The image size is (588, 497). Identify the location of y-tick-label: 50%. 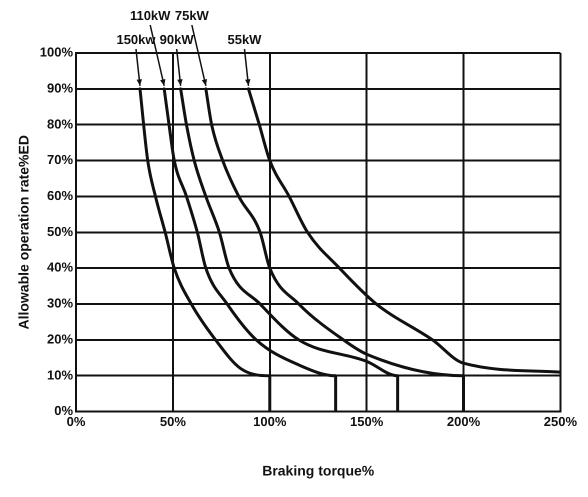
(60, 231).